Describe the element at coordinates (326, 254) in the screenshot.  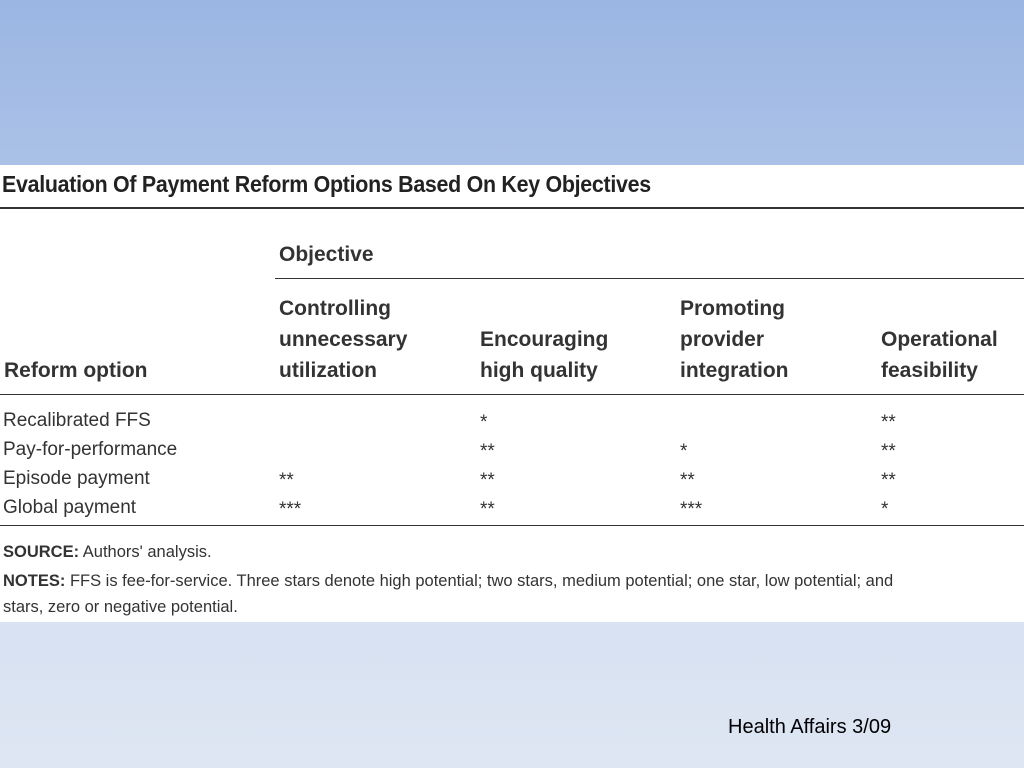
I see `objective-header: Objective` at that location.